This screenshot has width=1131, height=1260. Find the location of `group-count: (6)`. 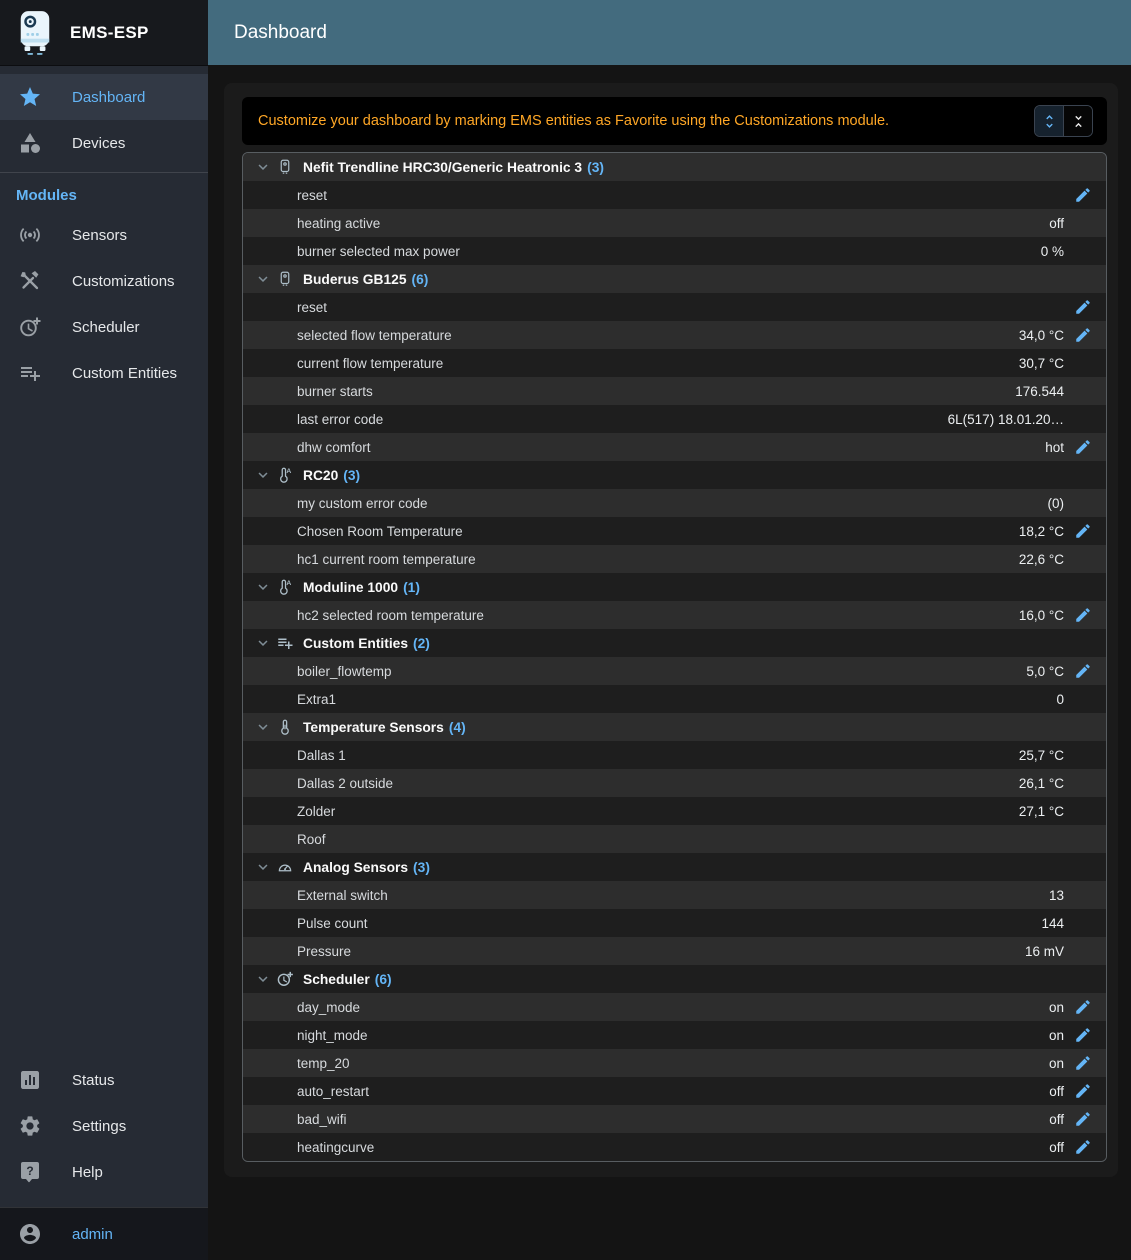

group-count: (6) is located at coordinates (383, 979).